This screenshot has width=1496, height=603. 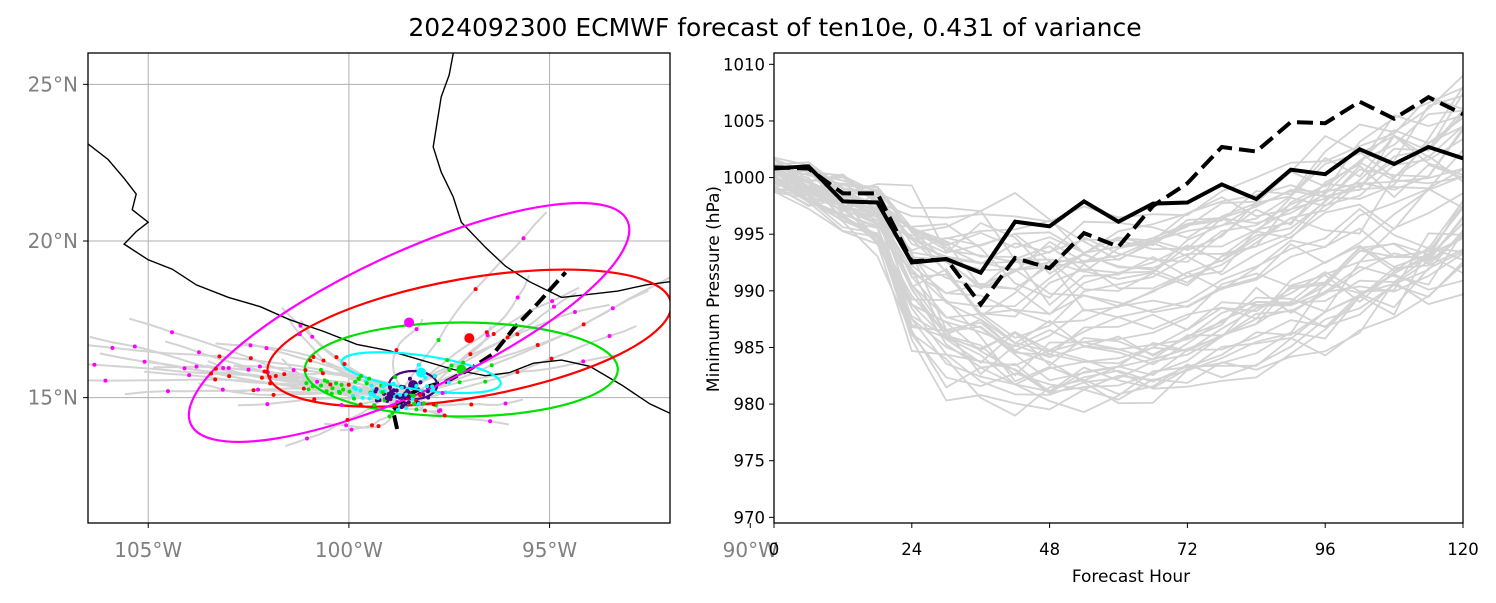 I want to click on ensemble-positions, so click(x=384, y=338).